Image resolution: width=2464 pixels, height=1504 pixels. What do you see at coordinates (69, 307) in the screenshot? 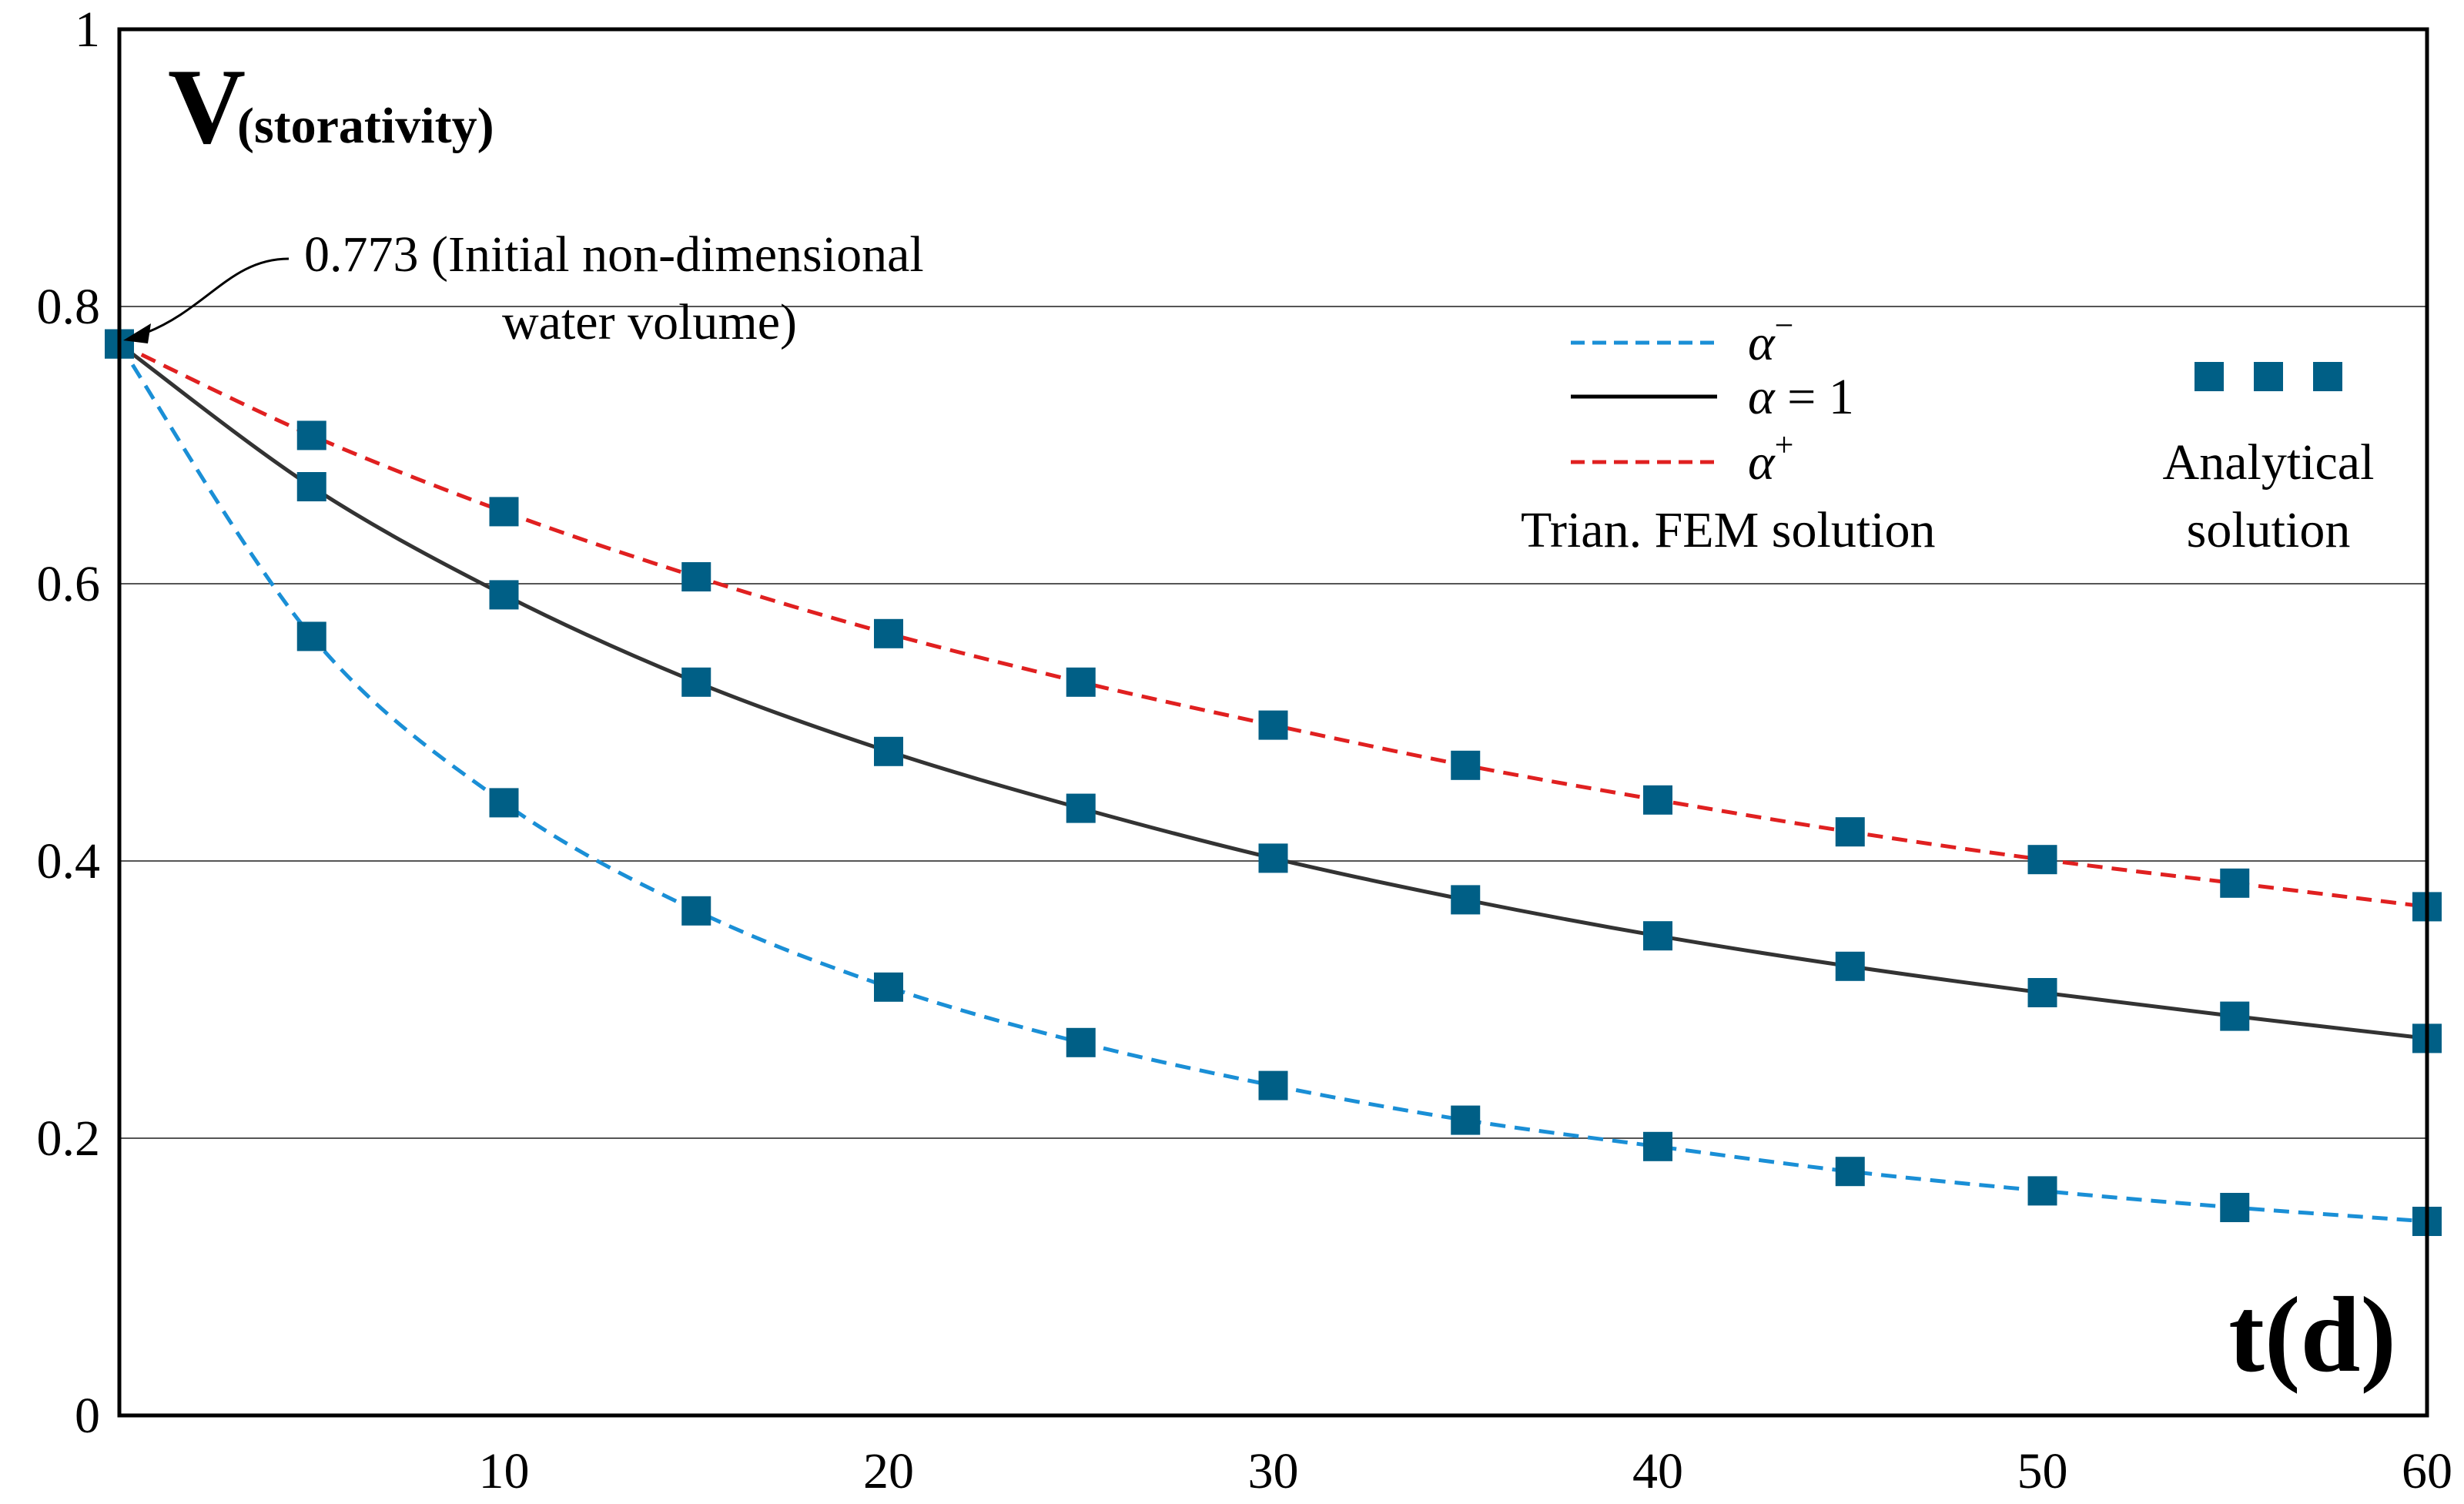
I see `y-tick-label: 0.8` at bounding box center [69, 307].